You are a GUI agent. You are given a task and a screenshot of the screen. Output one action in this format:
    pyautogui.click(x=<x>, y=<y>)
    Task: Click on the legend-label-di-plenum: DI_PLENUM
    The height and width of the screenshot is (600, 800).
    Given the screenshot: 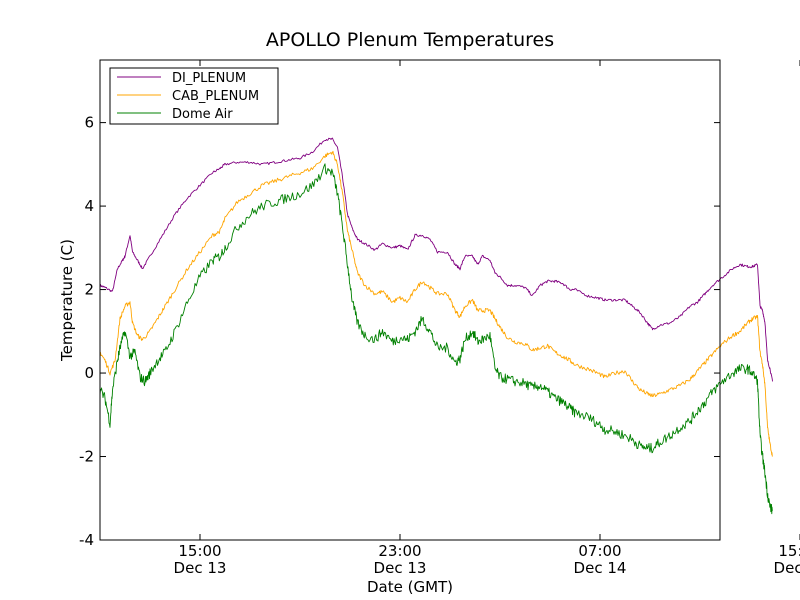 What is the action you would take?
    pyautogui.click(x=209, y=78)
    